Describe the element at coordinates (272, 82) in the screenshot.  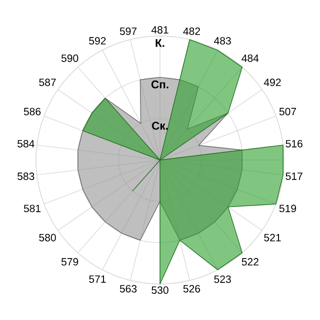
I see `spoke-label: 492` at that location.